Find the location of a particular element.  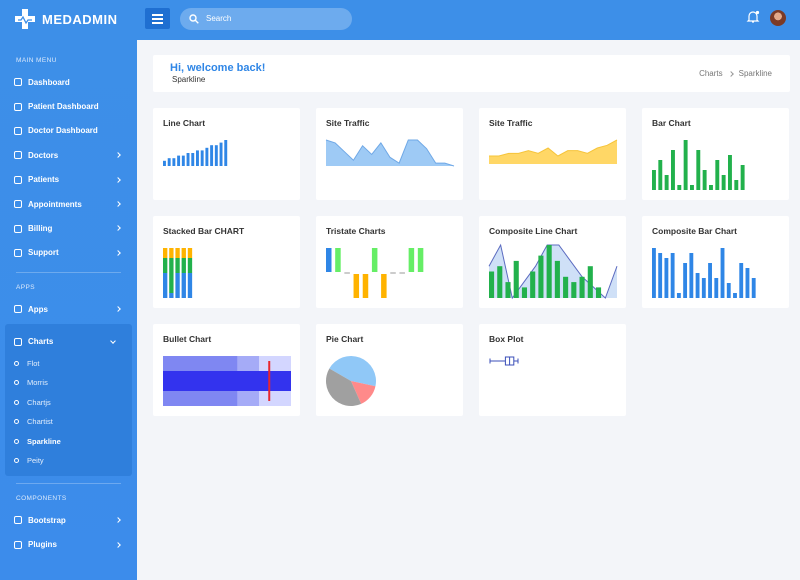

brand: MEDADMIN is located at coordinates (80, 19).